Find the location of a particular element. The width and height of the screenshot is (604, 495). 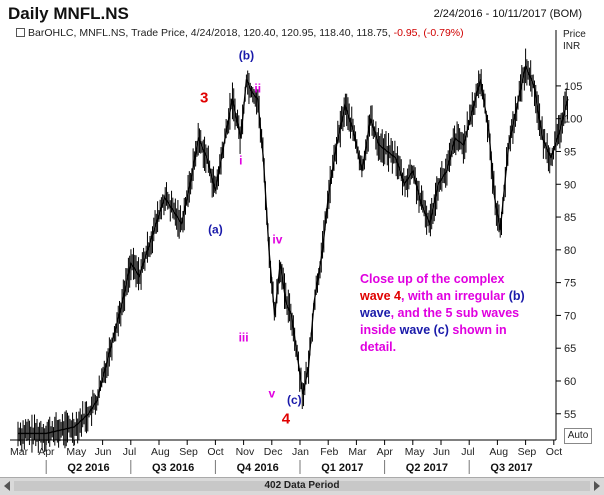

y-tick-label: 60 is located at coordinates (570, 382).